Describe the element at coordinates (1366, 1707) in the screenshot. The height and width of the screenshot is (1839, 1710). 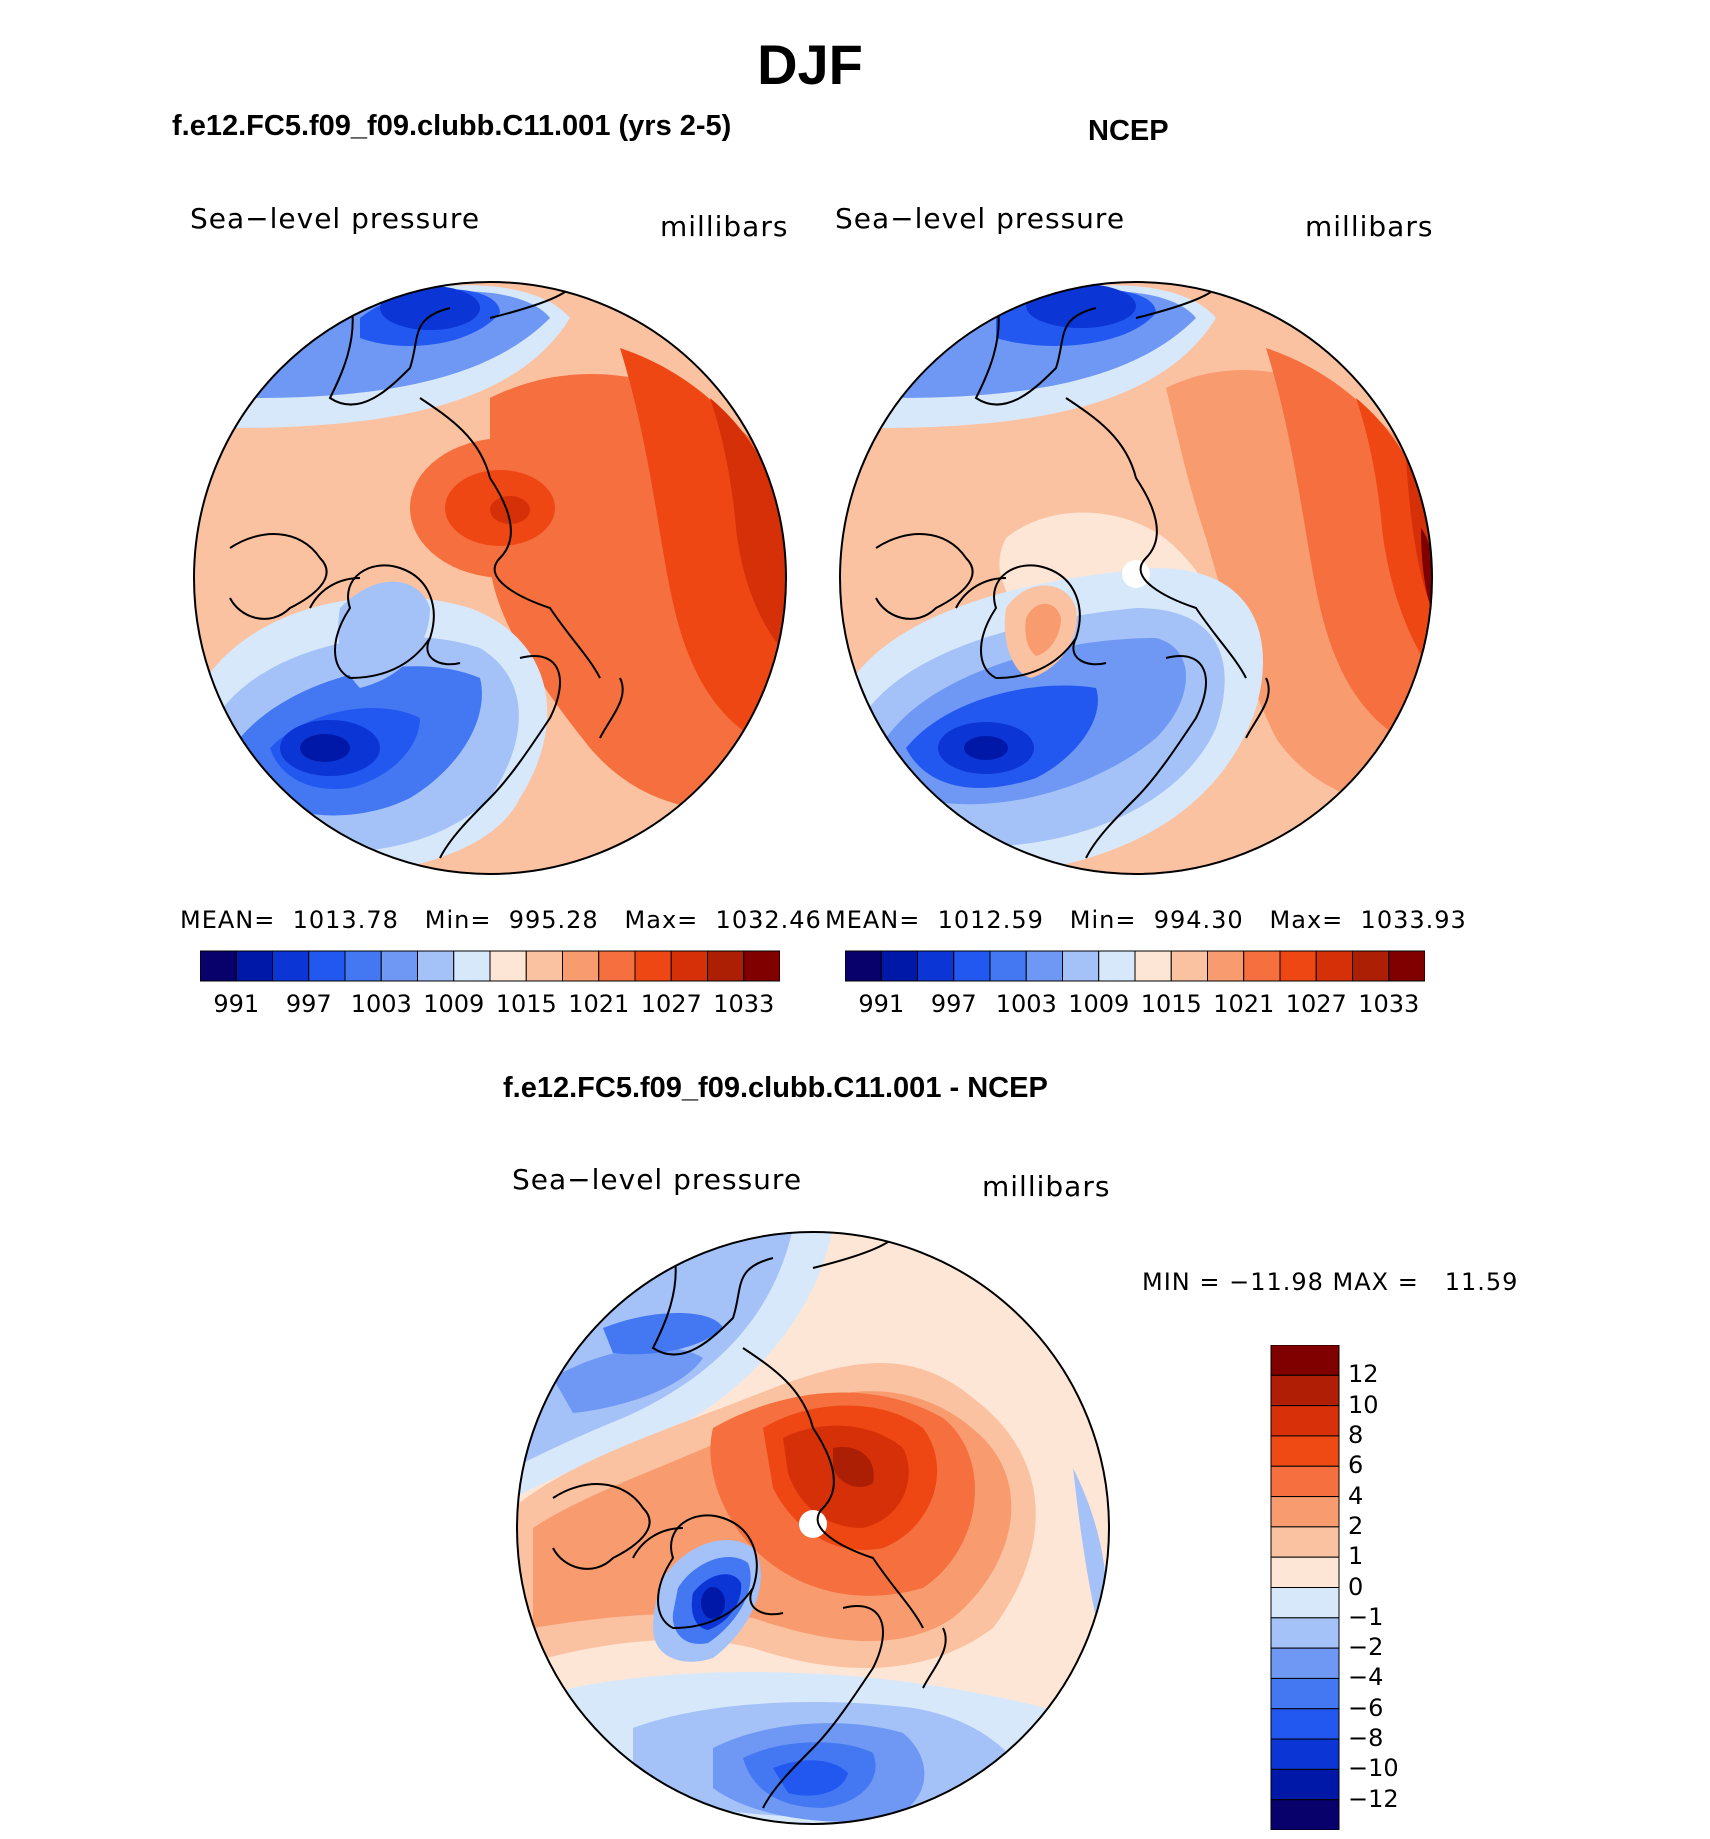
I see `colorbar-tick-label: −6` at that location.